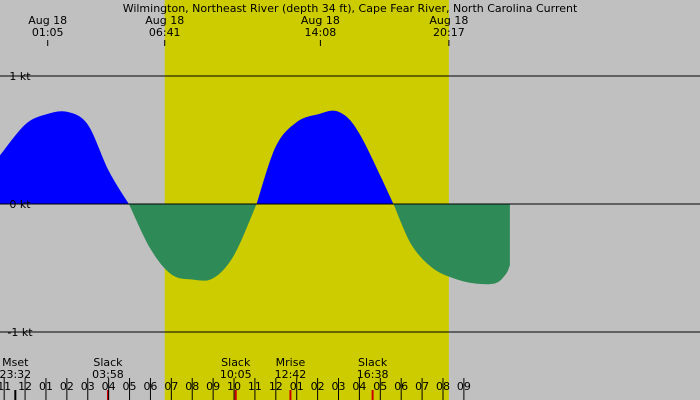 The image size is (700, 400). I want to click on event-time-label: 10:05, so click(236, 374).